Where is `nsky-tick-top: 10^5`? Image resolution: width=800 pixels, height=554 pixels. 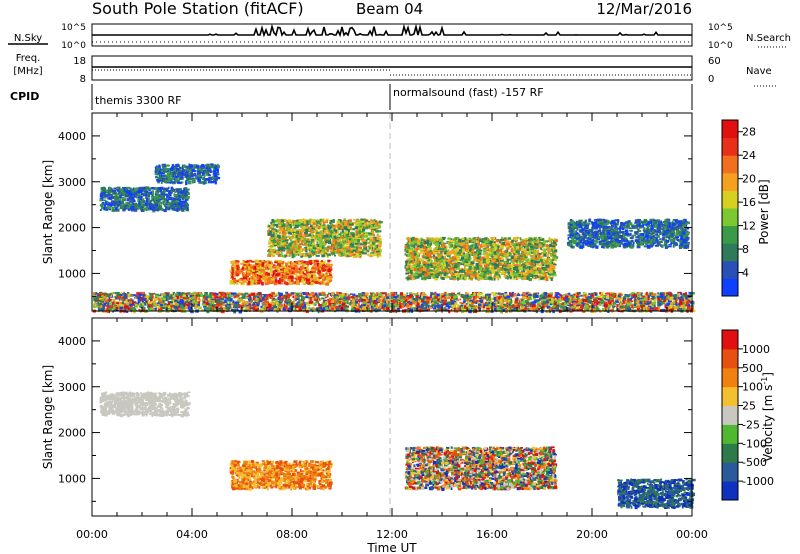
nsky-tick-top: 10^5 is located at coordinates (73, 28).